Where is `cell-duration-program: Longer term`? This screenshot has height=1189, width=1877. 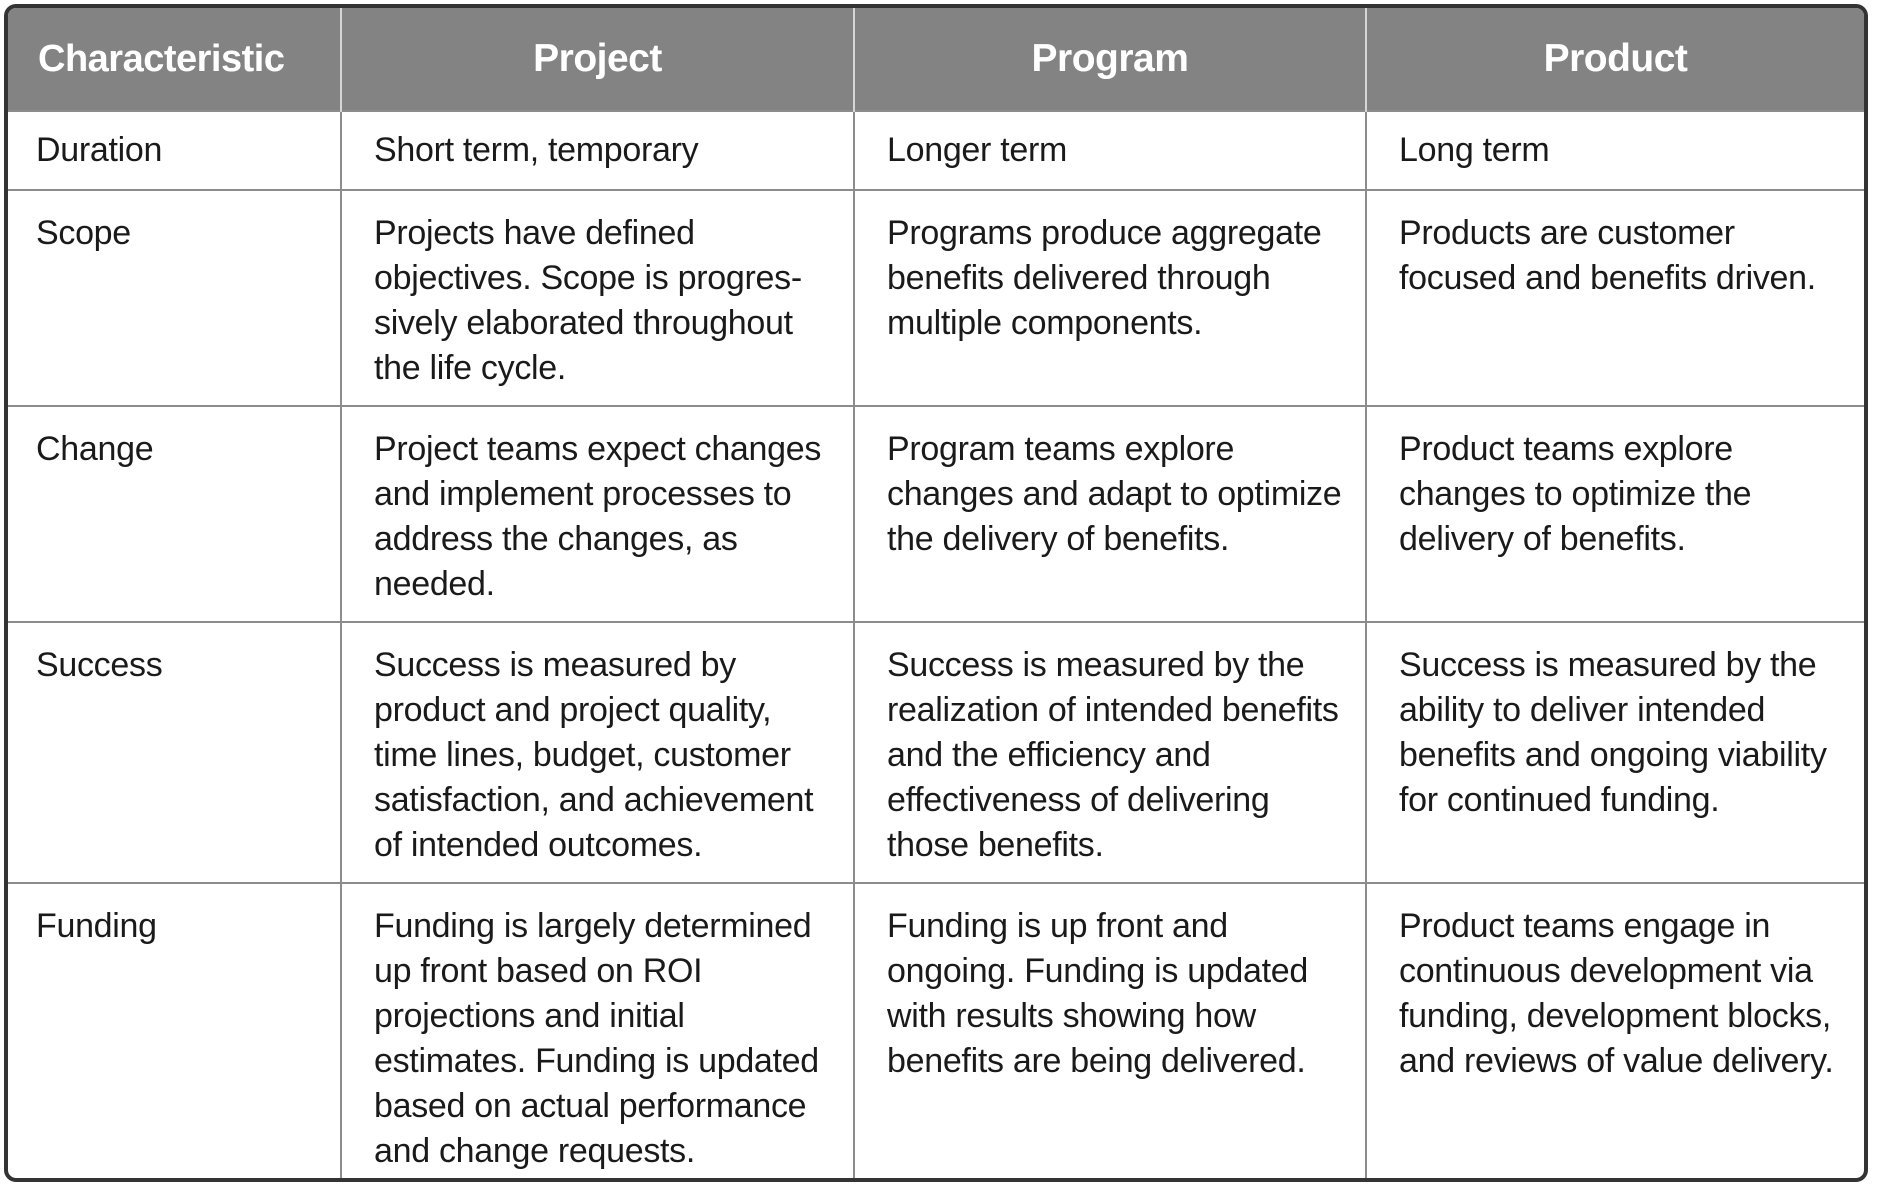 cell-duration-program: Longer term is located at coordinates (1109, 150).